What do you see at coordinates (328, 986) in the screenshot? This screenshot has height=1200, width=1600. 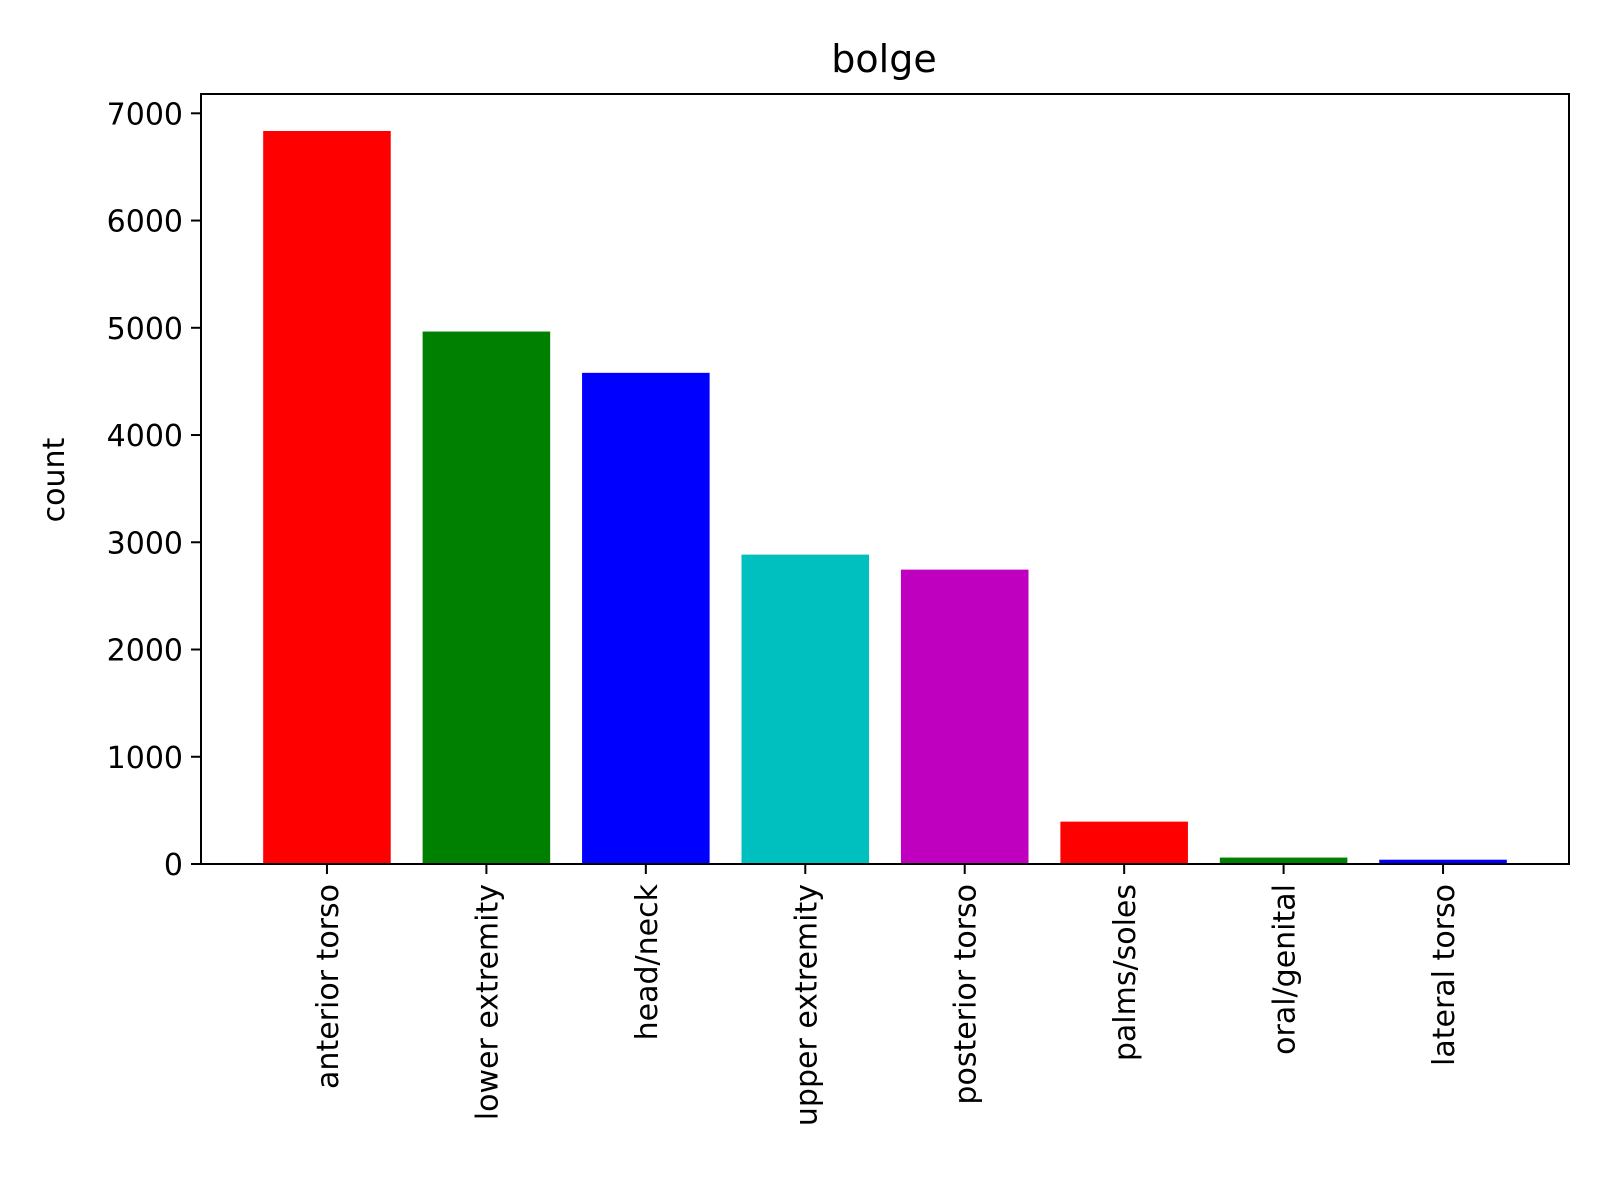 I see `x-tick-label: anterior torso` at bounding box center [328, 986].